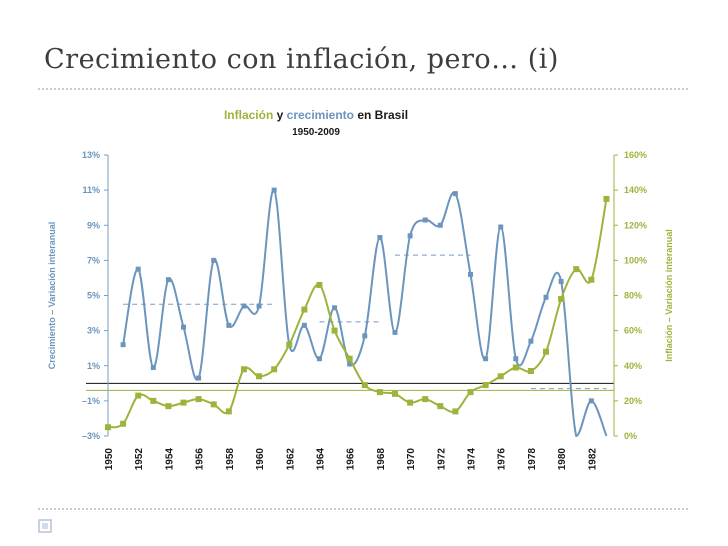  What do you see at coordinates (633, 366) in the screenshot?
I see `right-tick-label: 40%` at bounding box center [633, 366].